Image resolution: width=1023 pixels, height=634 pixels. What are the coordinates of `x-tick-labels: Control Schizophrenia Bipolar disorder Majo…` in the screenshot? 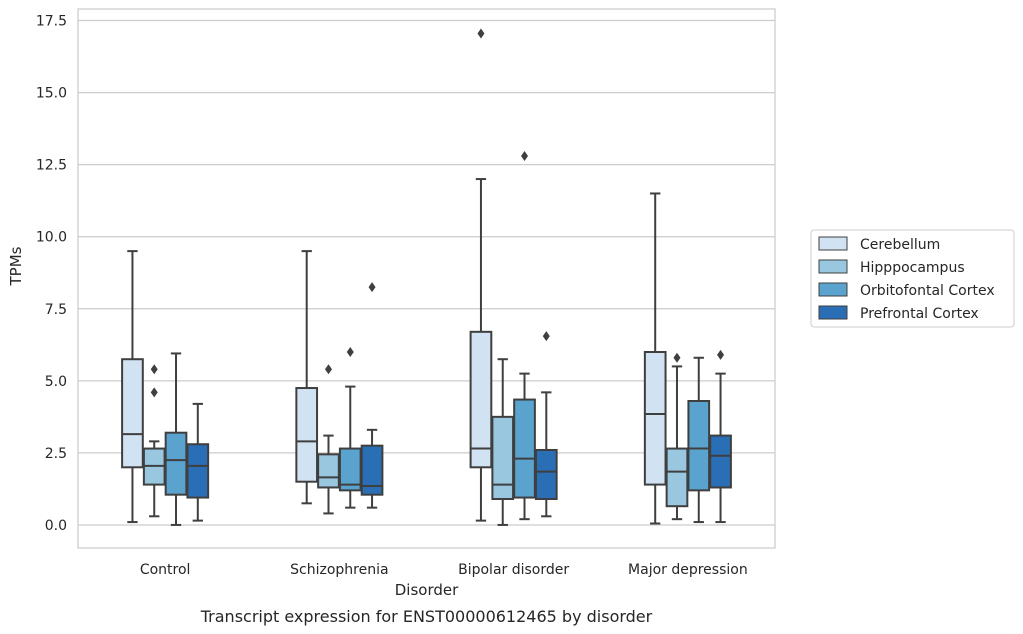 It's located at (444, 570).